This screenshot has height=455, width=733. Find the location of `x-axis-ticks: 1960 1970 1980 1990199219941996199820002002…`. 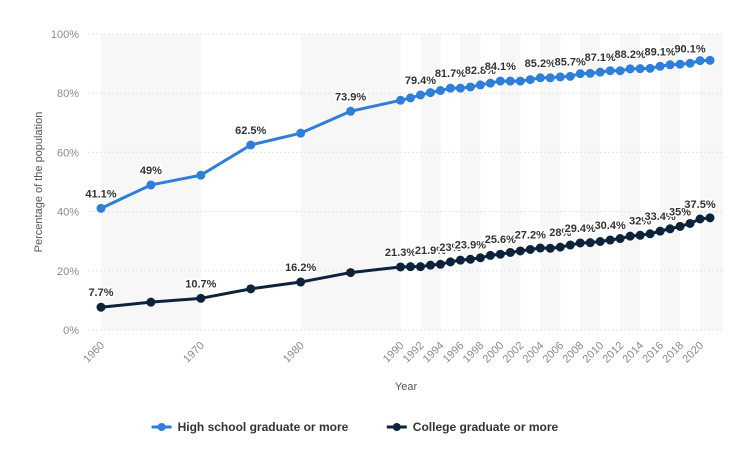

x-axis-ticks: 1960 1970 1980 1990199219941996199820002002… is located at coordinates (393, 353).